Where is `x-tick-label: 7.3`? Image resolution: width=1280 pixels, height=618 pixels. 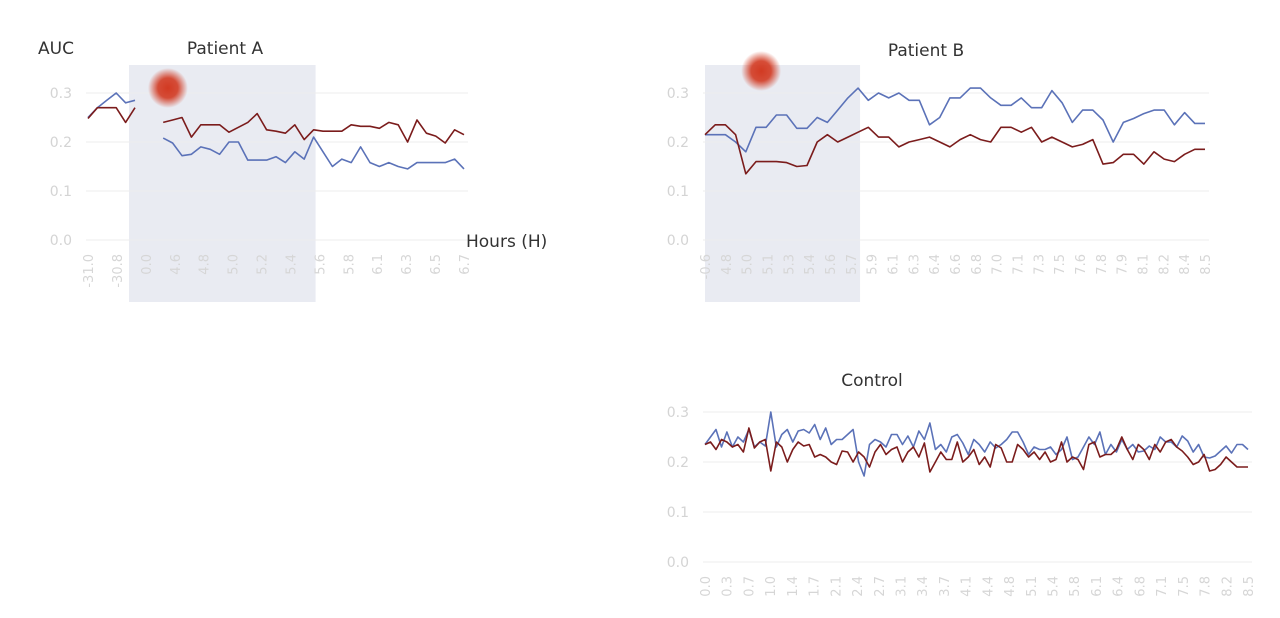 x-tick-label: 7.3 is located at coordinates (1039, 264).